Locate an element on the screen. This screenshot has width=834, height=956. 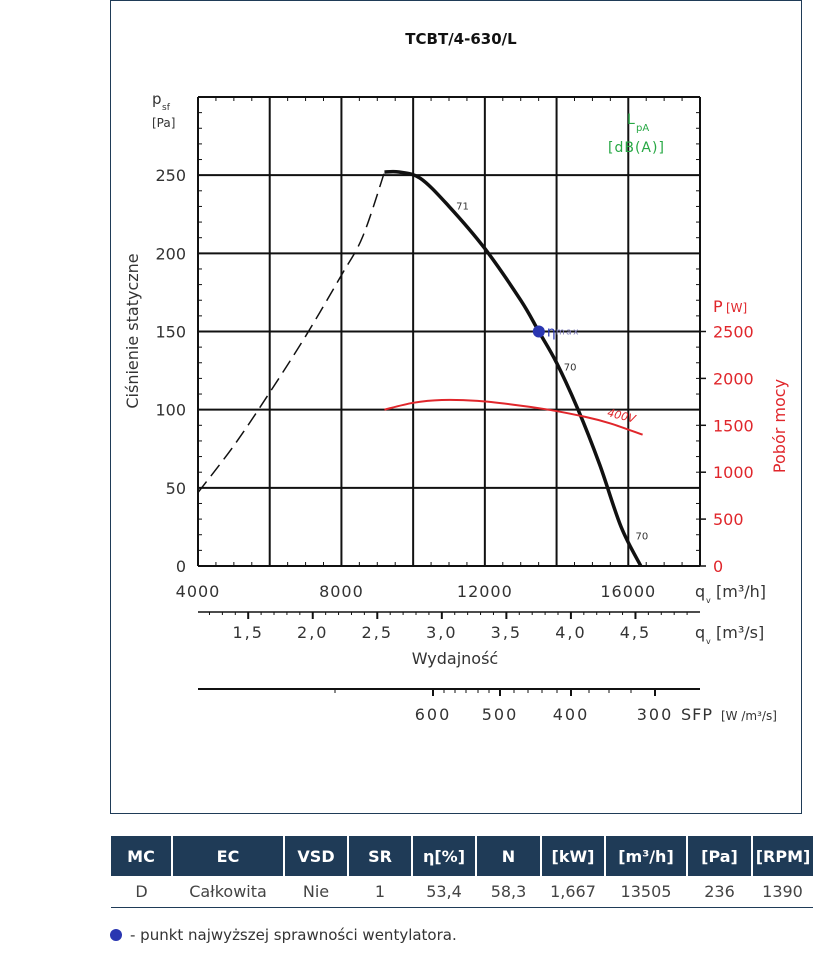
x-tick-label: 4000 is located at coordinates (198, 591).